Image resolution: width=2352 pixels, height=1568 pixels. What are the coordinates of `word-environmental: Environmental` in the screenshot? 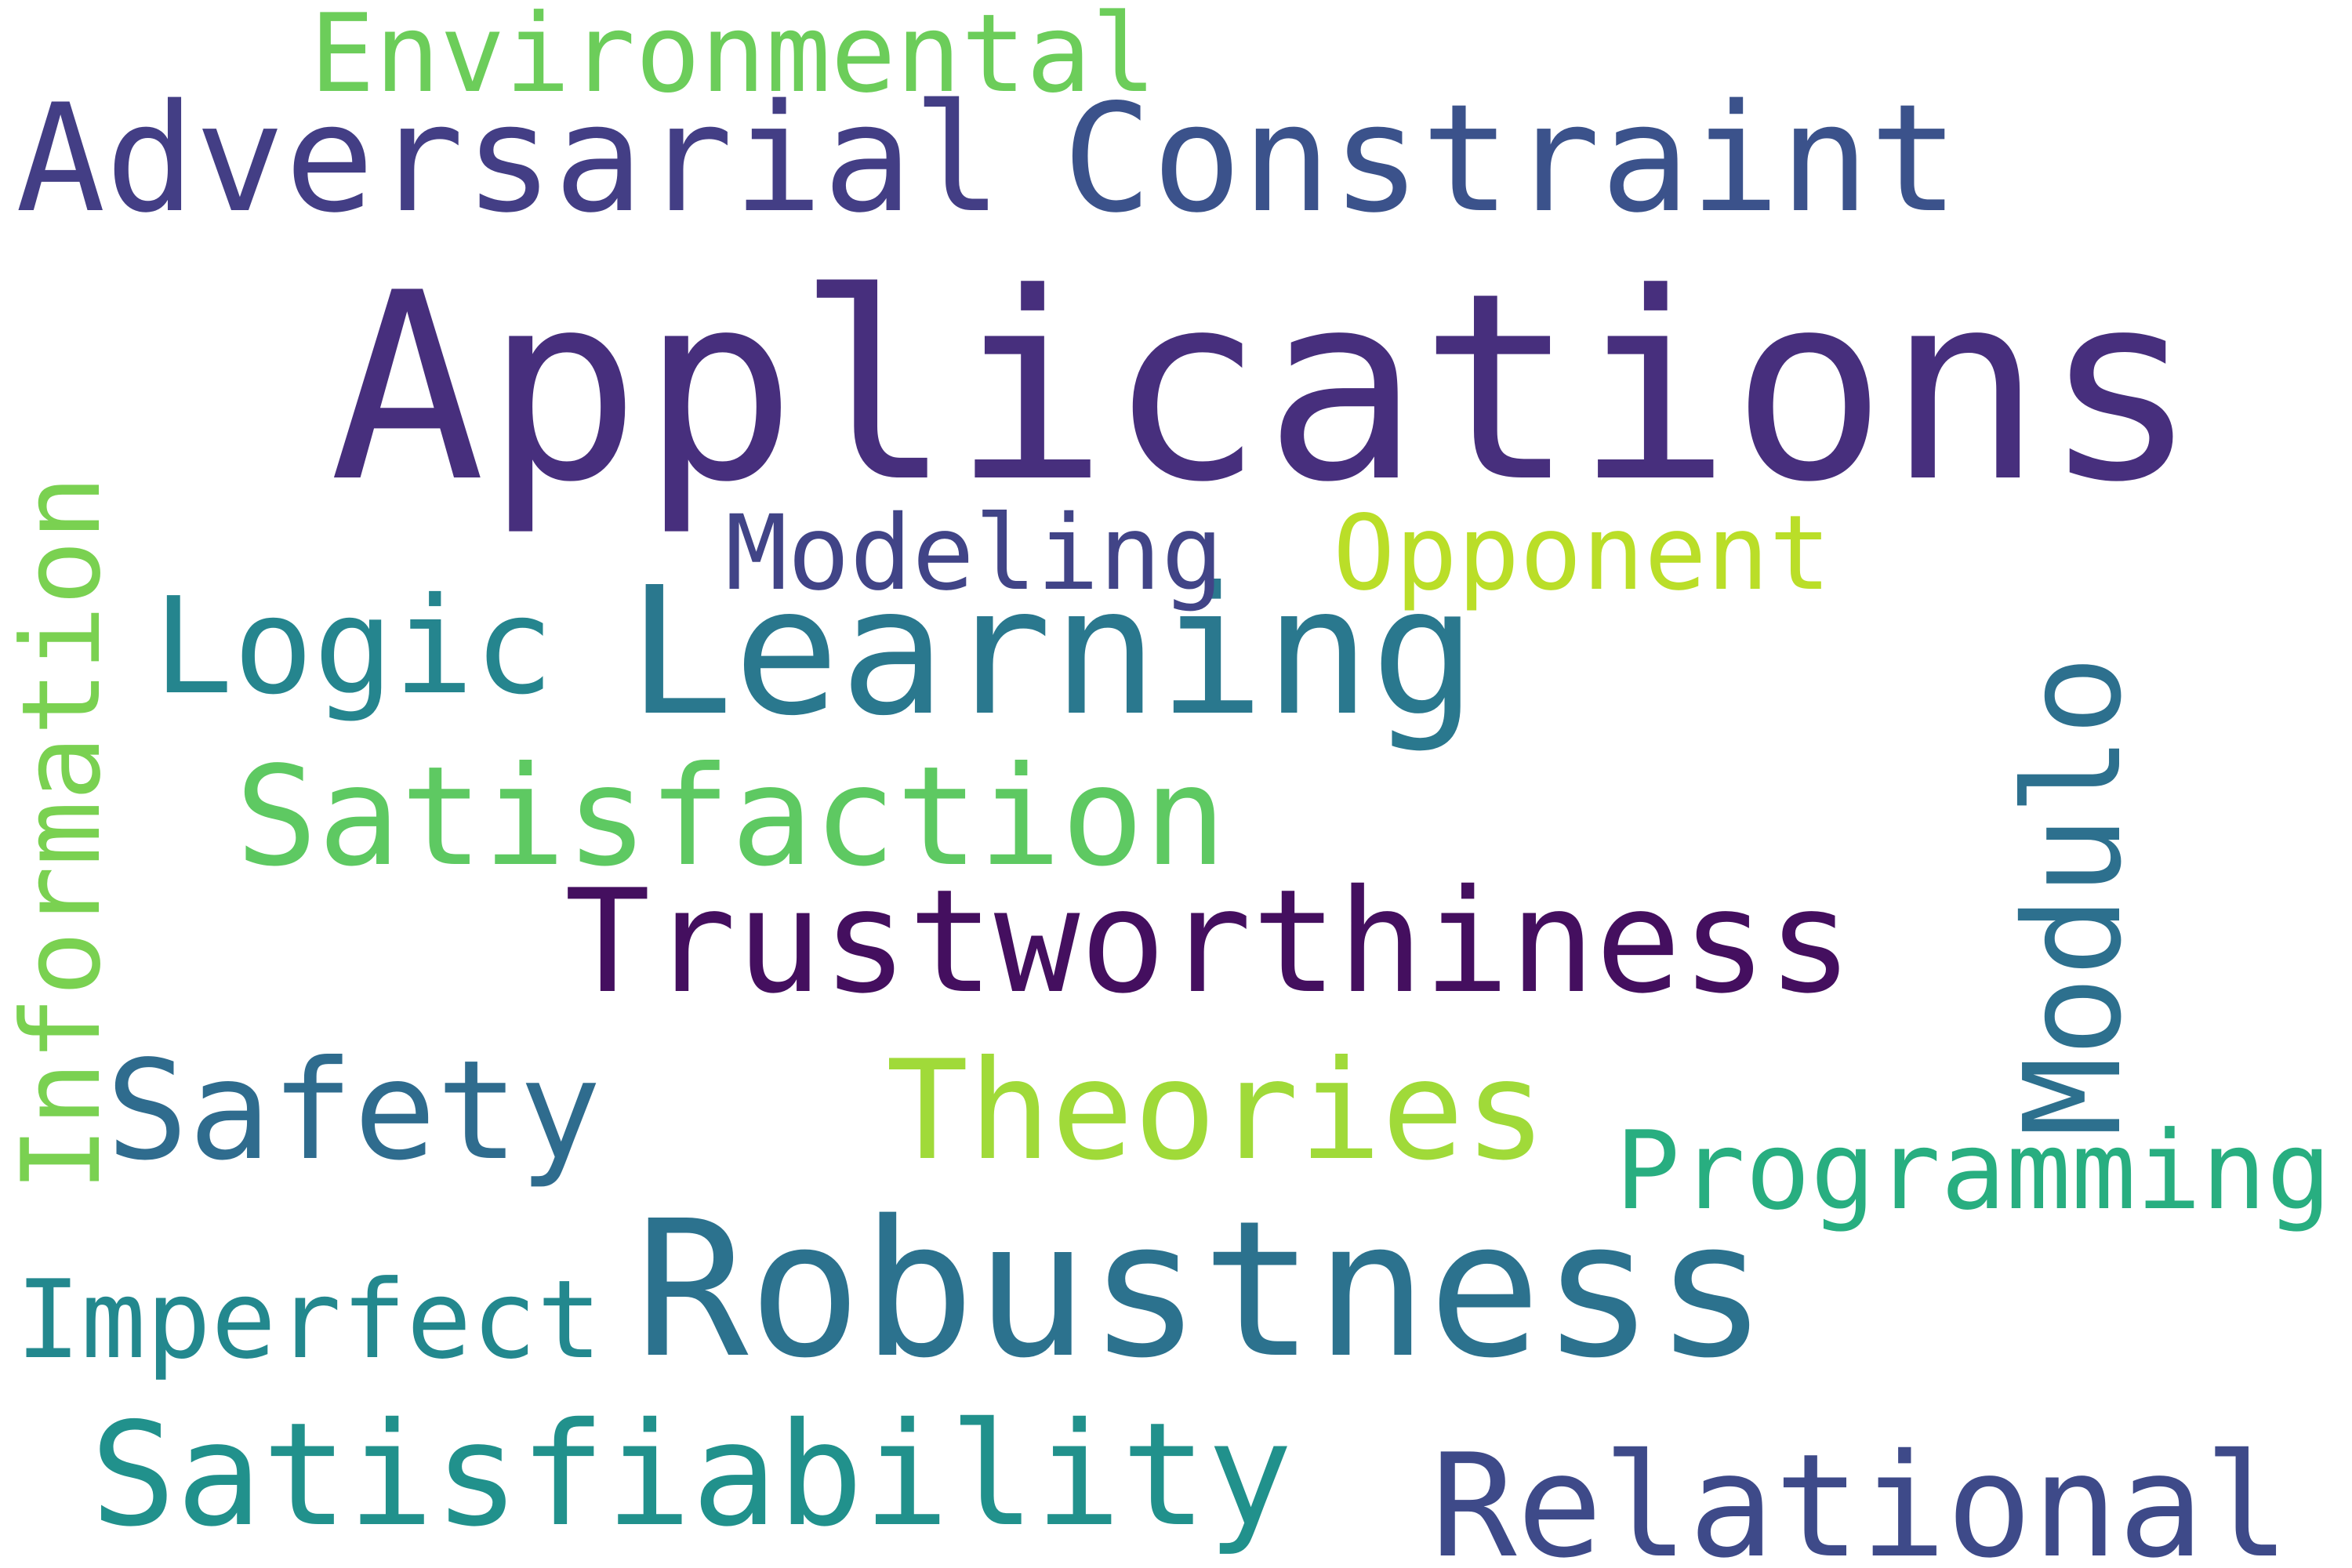 It's located at (733, 59).